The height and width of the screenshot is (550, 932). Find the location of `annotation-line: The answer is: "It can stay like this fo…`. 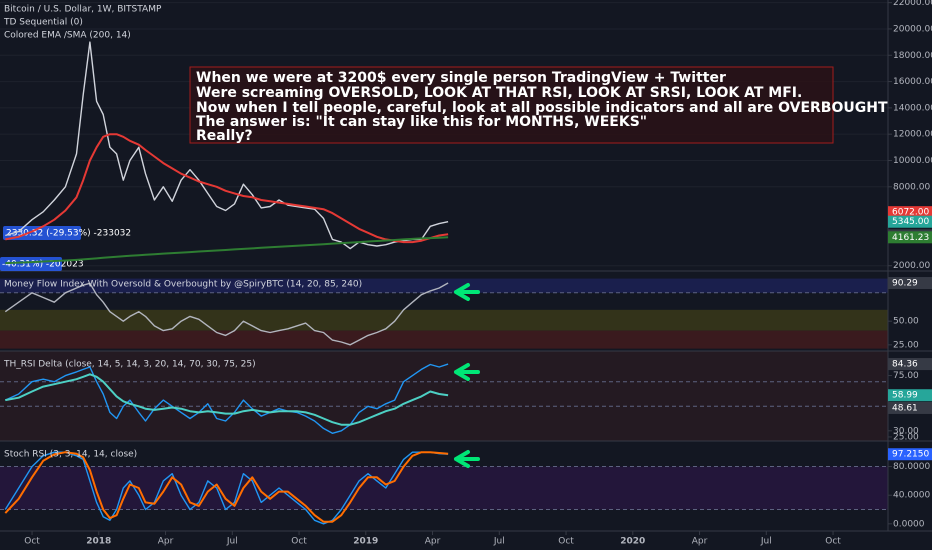

annotation-line: The answer is: "It can stay like this fo… is located at coordinates (421, 122).